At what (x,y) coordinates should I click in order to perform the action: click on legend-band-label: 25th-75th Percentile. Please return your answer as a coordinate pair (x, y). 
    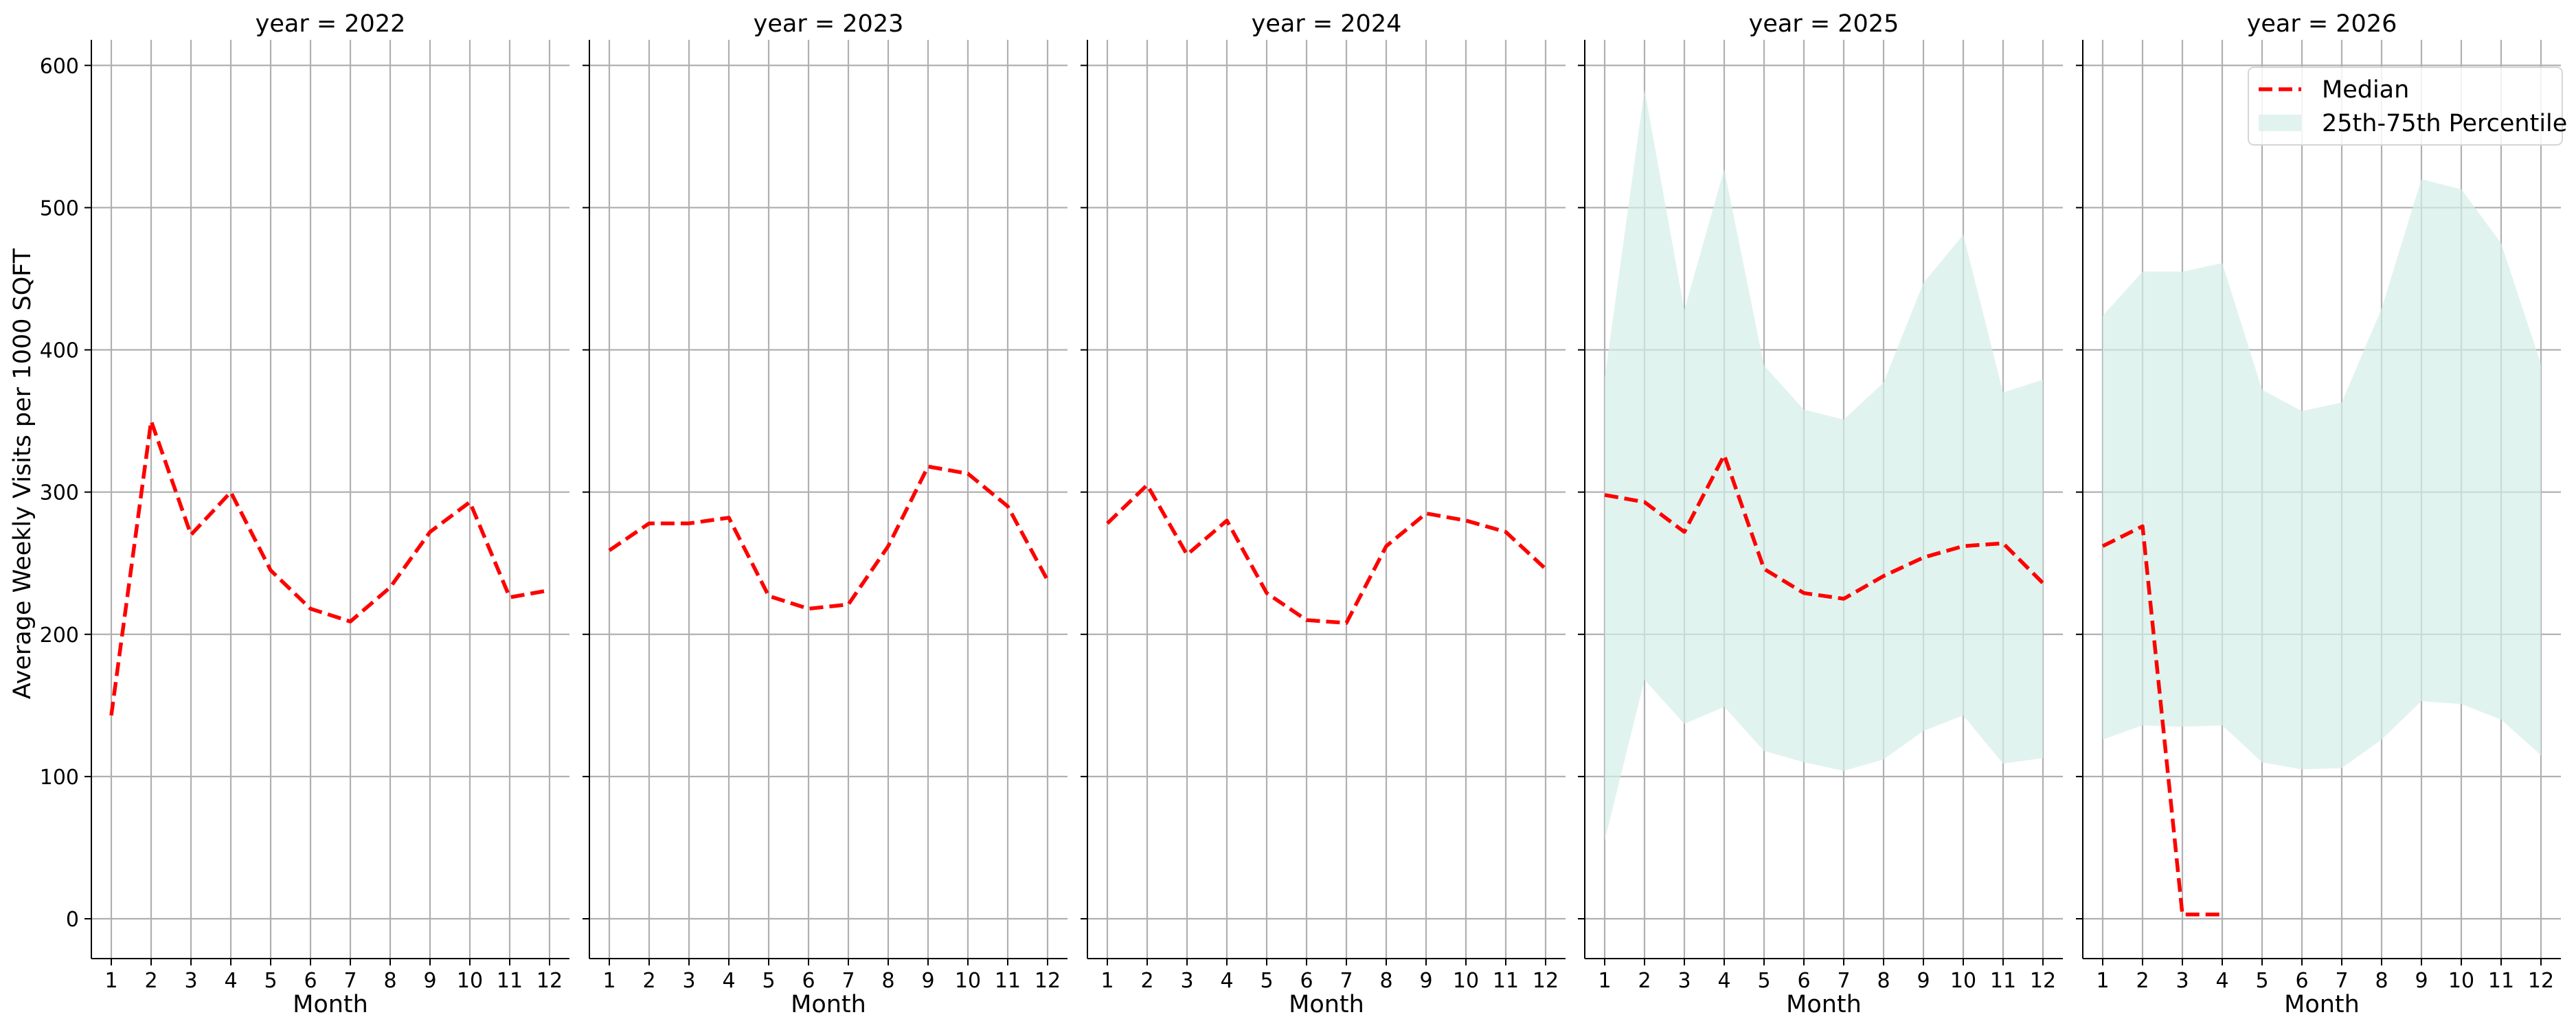
    Looking at the image, I should click on (2444, 123).